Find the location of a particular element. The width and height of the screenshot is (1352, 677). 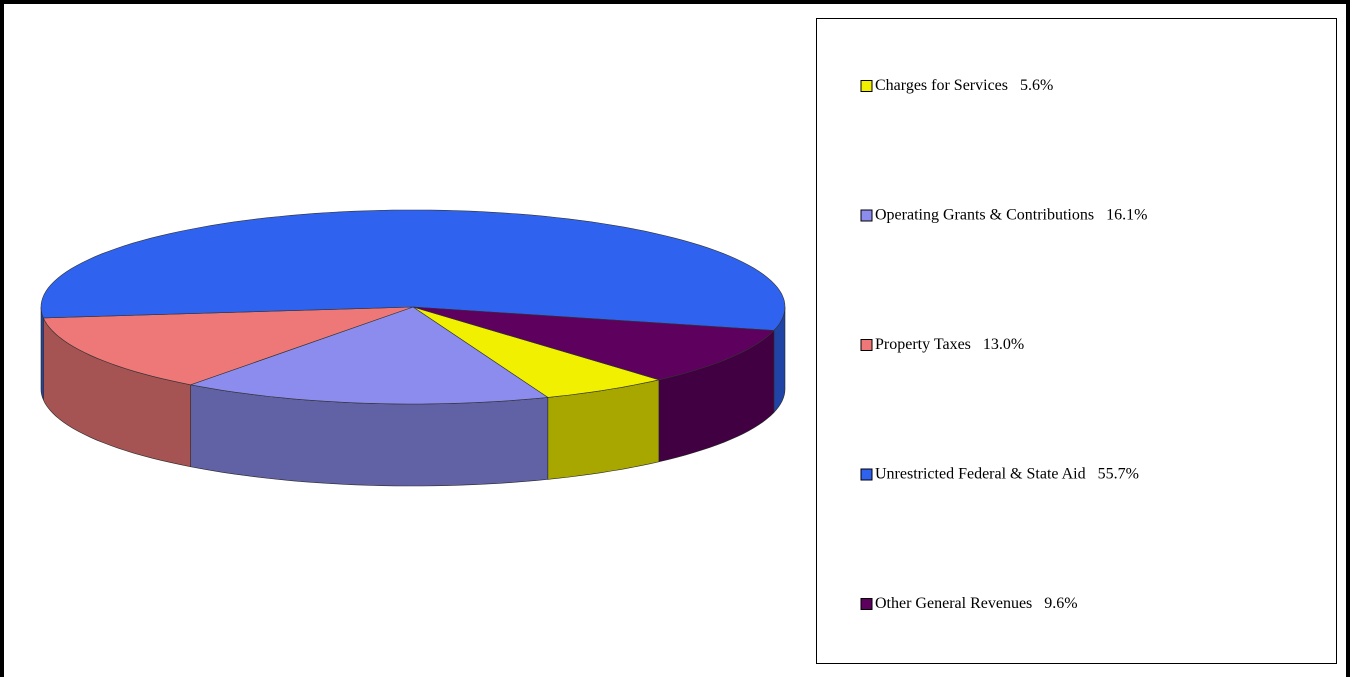

legend-name: Property Taxes is located at coordinates (923, 344).